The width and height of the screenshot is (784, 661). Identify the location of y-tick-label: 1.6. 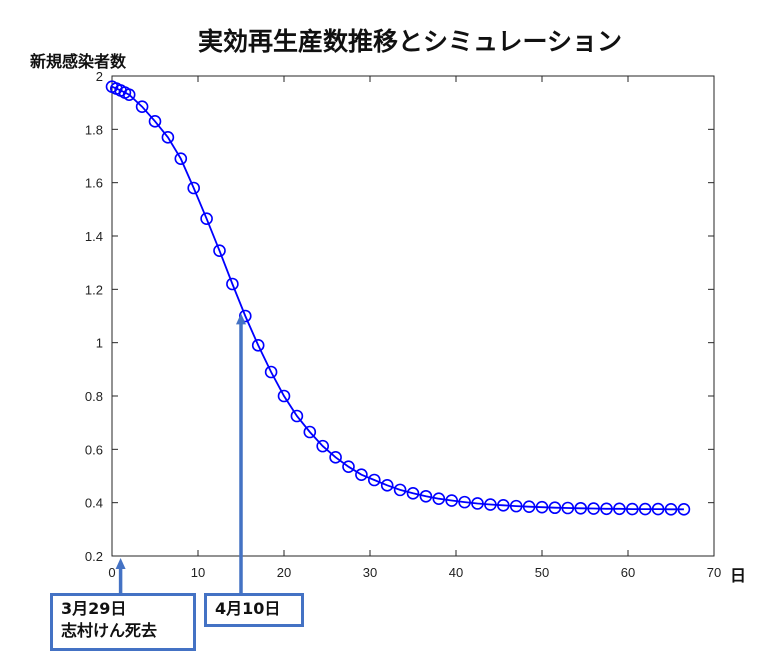
(94, 183).